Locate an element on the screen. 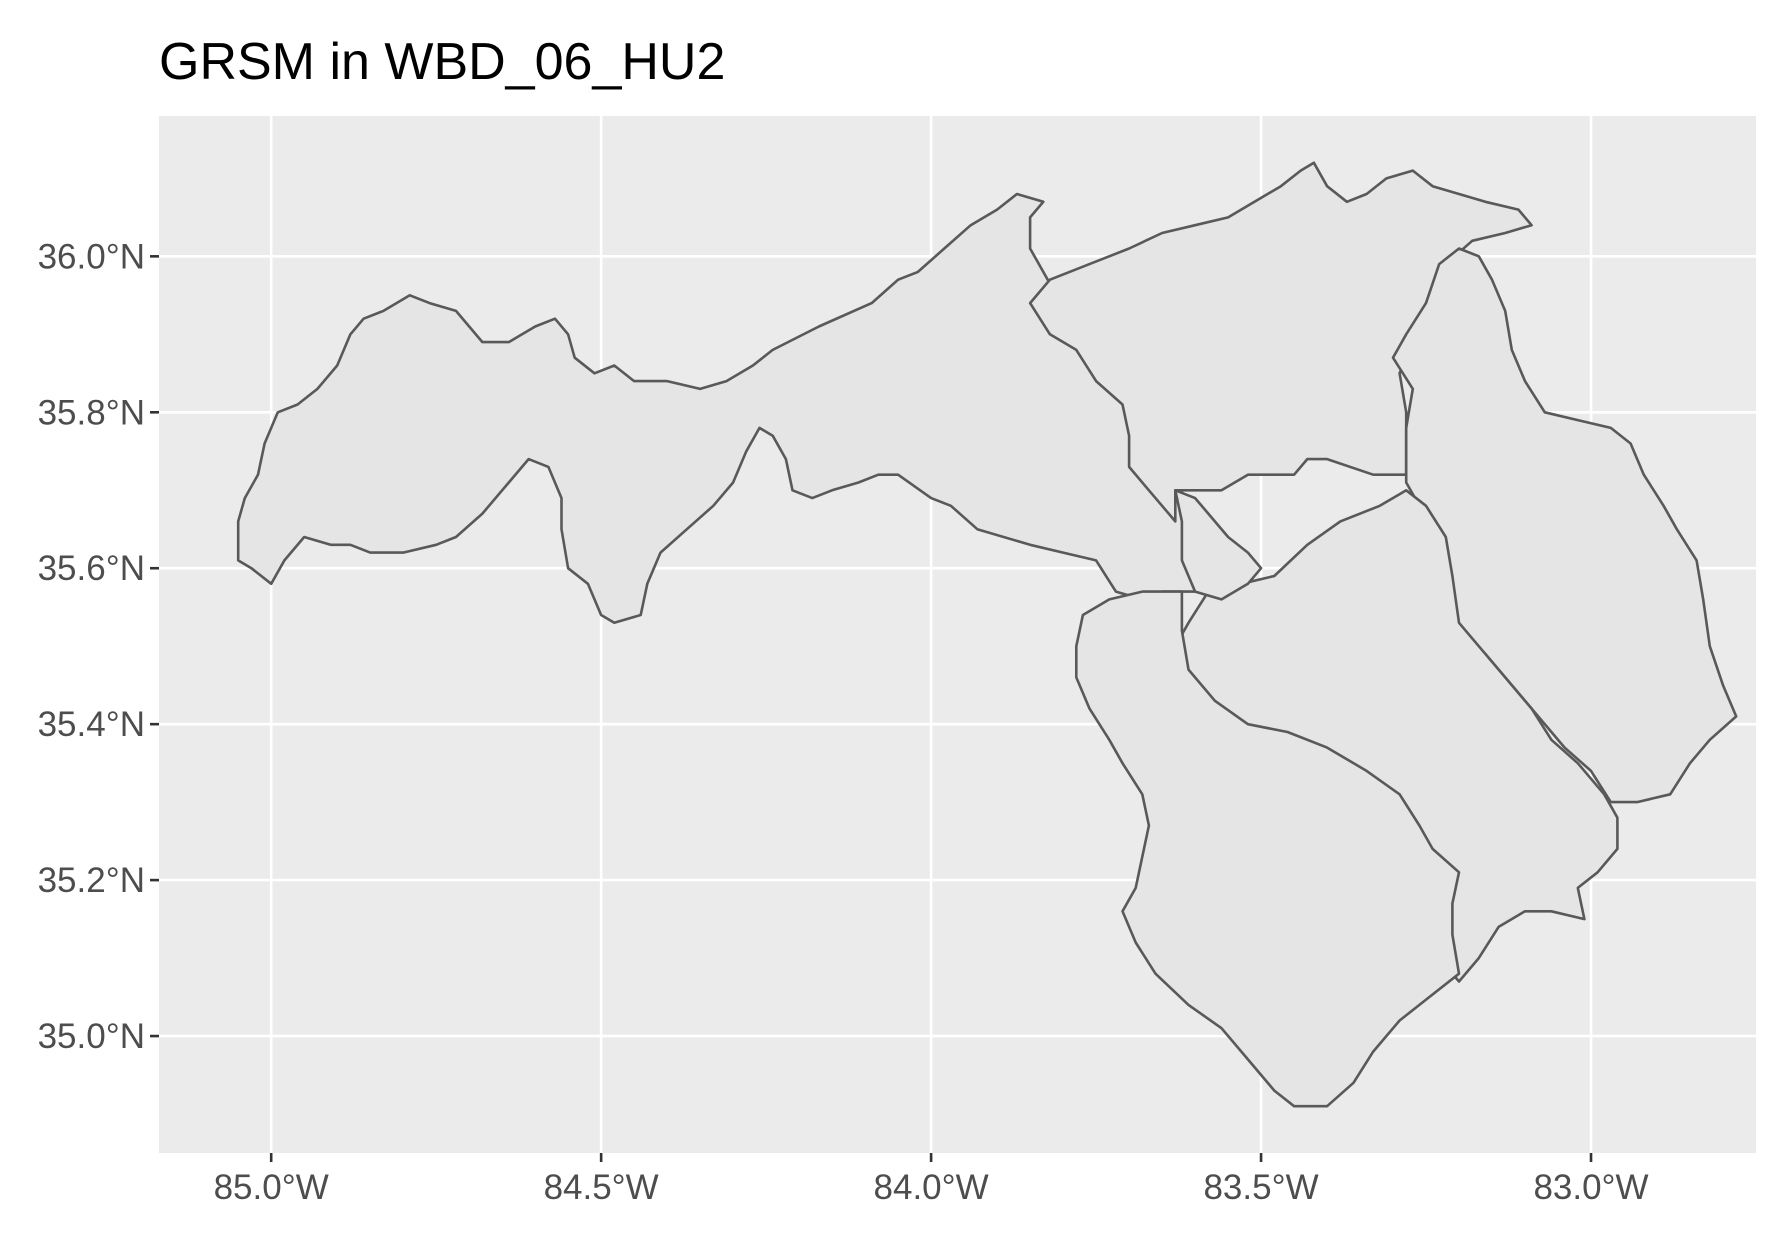 The height and width of the screenshot is (1243, 1771). watershed-northern-watershed is located at coordinates (1280, 342).